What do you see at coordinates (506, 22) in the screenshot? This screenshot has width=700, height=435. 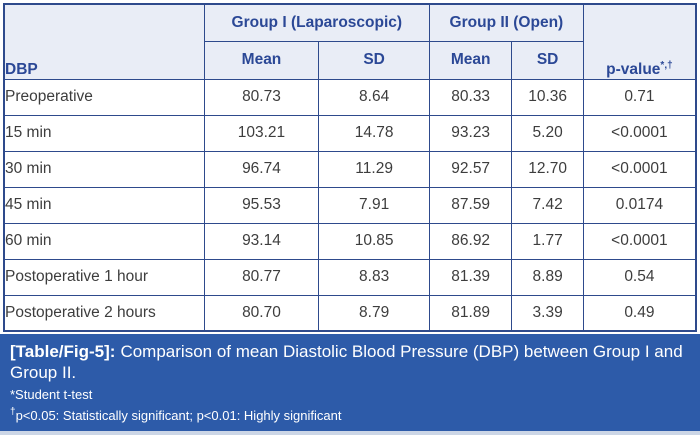 I see `col-header-group2: Group II (Open)` at bounding box center [506, 22].